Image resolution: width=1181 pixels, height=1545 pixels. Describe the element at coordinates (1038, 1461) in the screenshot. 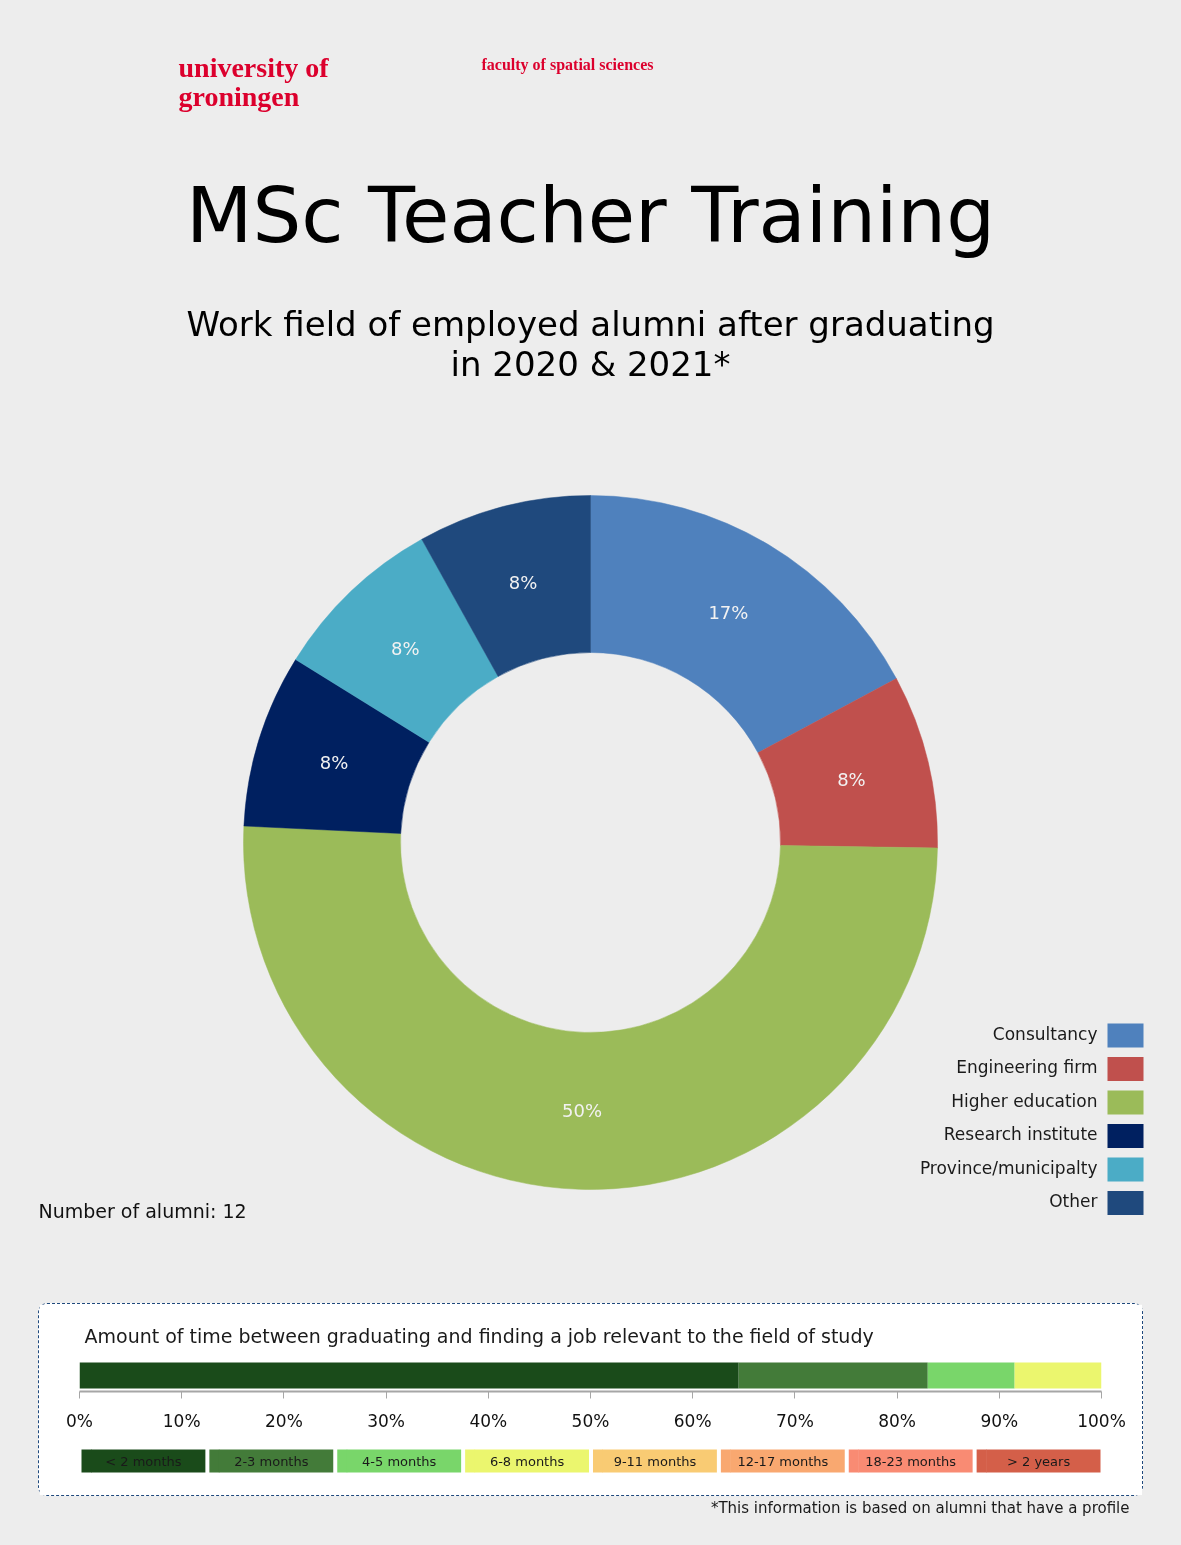

I see `legend-label: > 2 years` at that location.